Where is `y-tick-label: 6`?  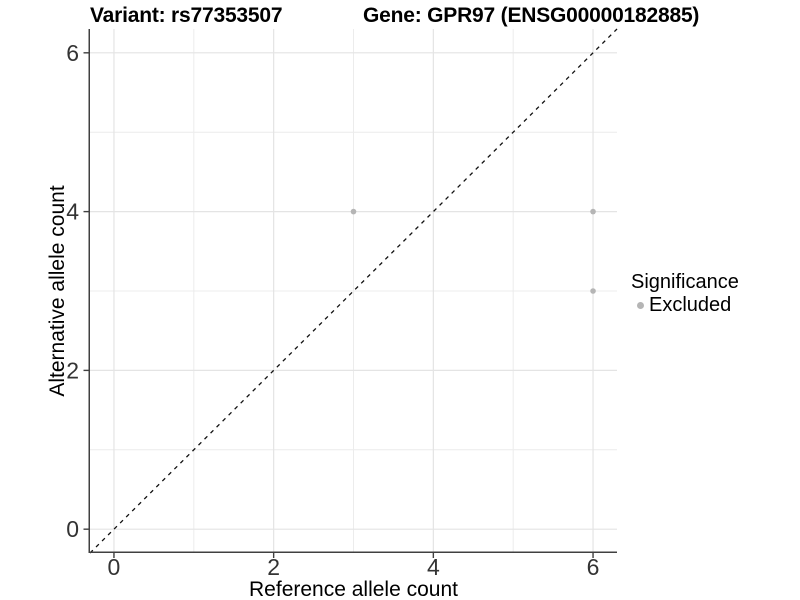 y-tick-label: 6 is located at coordinates (72, 53).